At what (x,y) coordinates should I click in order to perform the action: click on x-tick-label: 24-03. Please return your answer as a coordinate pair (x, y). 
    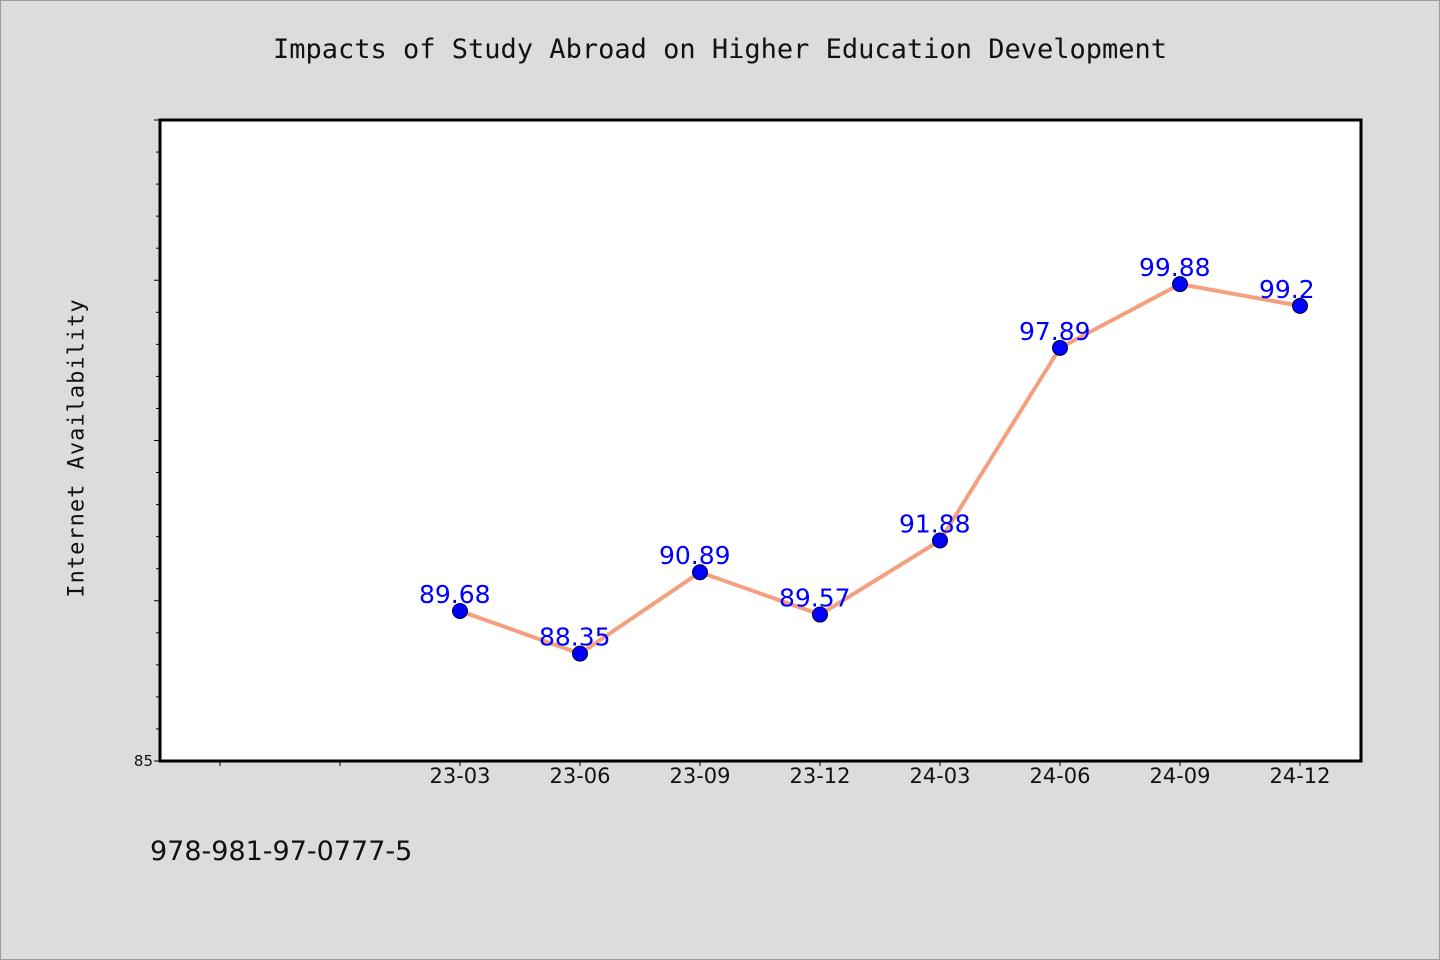
    Looking at the image, I should click on (939, 776).